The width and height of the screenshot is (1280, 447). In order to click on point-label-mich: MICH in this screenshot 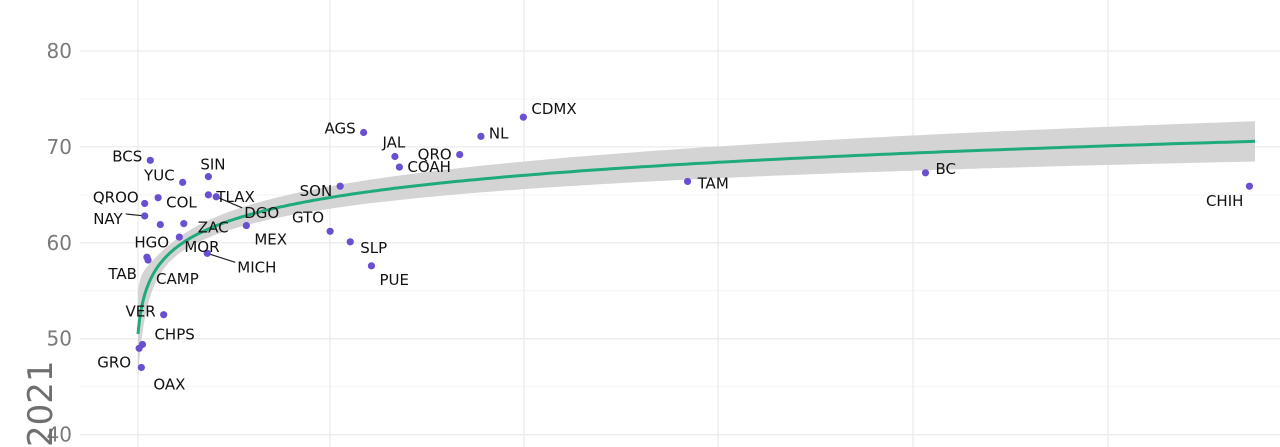, I will do `click(256, 267)`.